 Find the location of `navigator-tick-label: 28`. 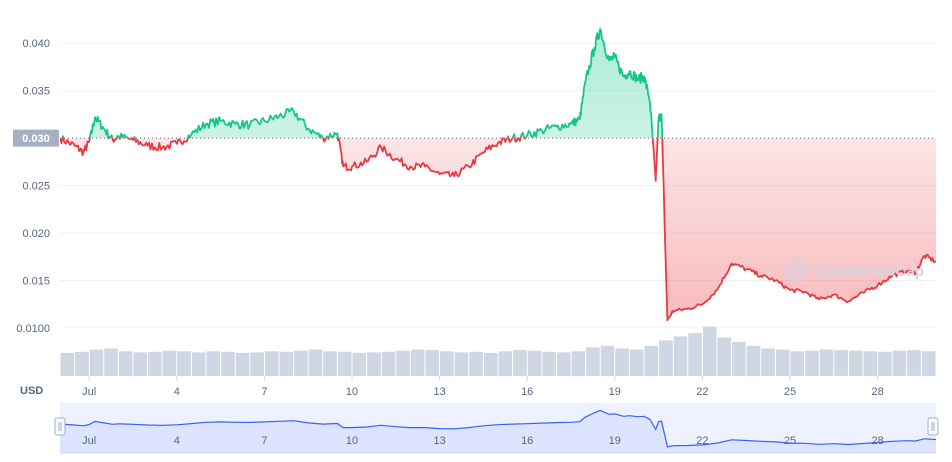

navigator-tick-label: 28 is located at coordinates (877, 441).